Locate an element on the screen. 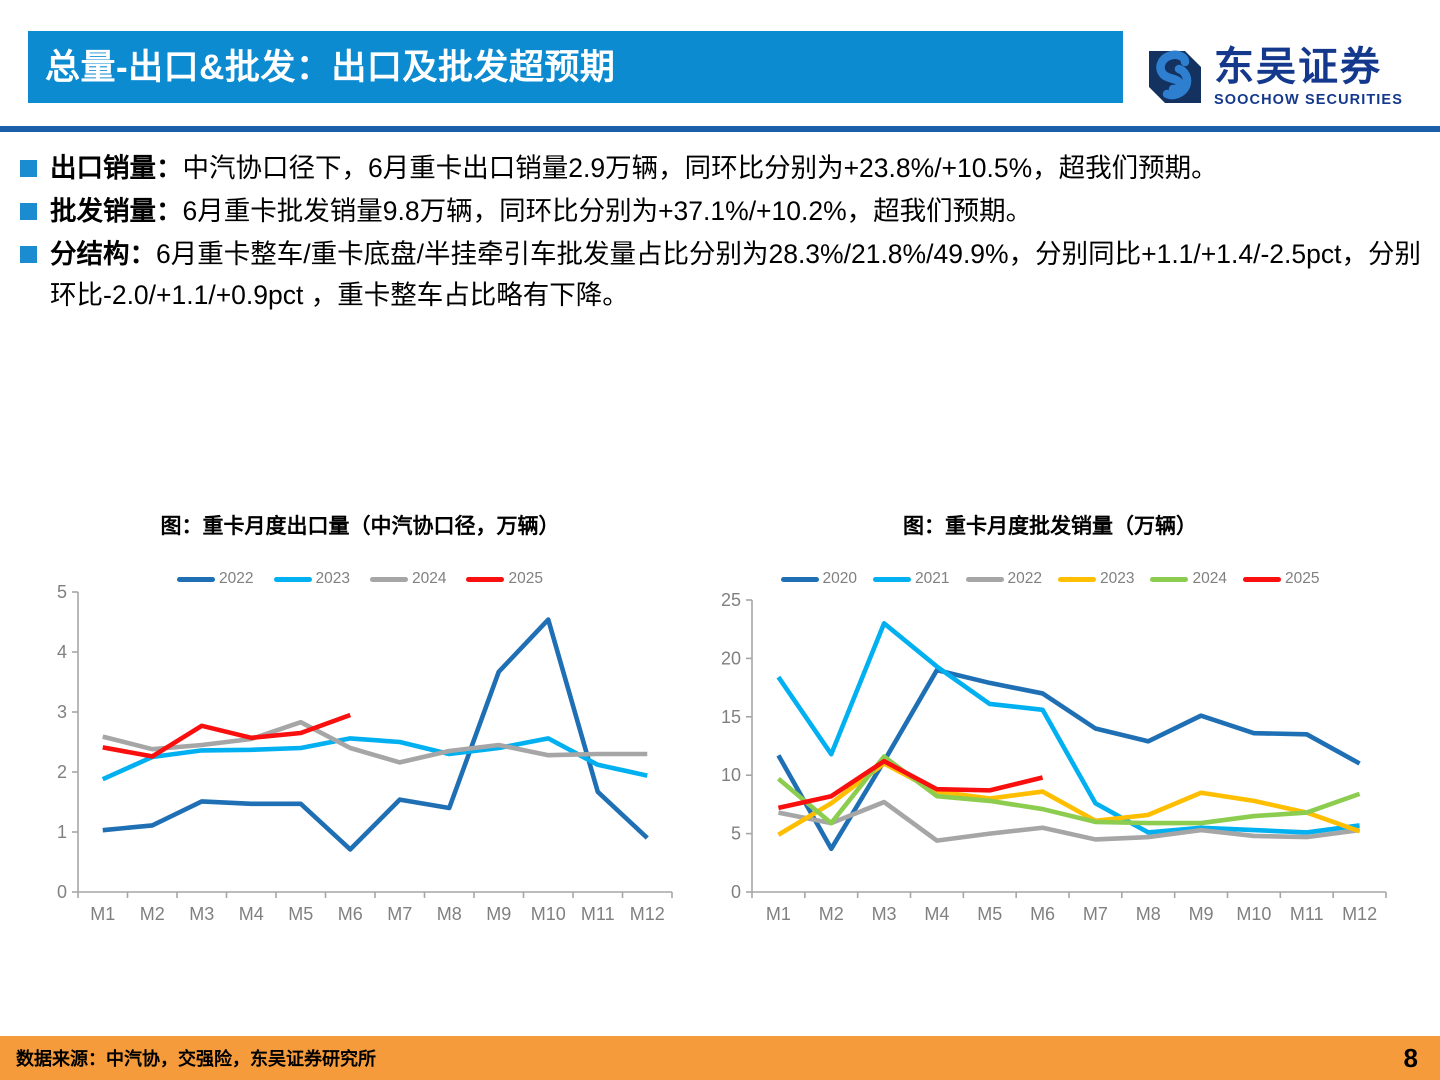  chart-title: 图：重卡月度出口量（中汽协口径，万辆） is located at coordinates (360, 526).